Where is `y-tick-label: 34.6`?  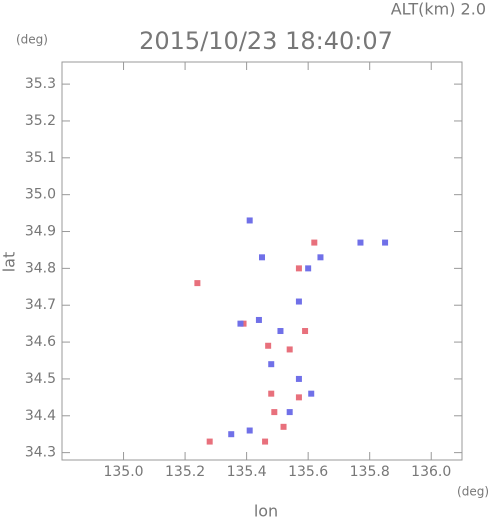
y-tick-label: 34.6 is located at coordinates (40, 342).